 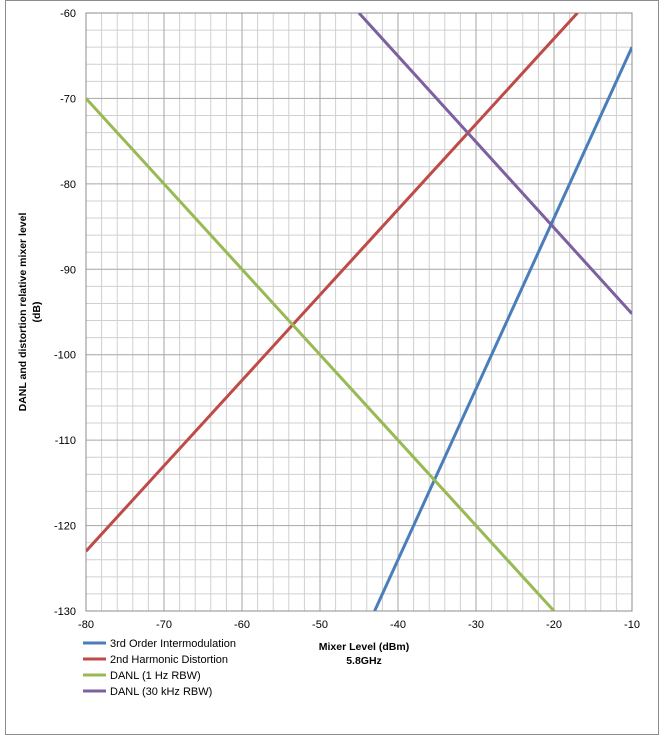 What do you see at coordinates (169, 660) in the screenshot?
I see `legend-entry: 2nd Harmonic Distortion` at bounding box center [169, 660].